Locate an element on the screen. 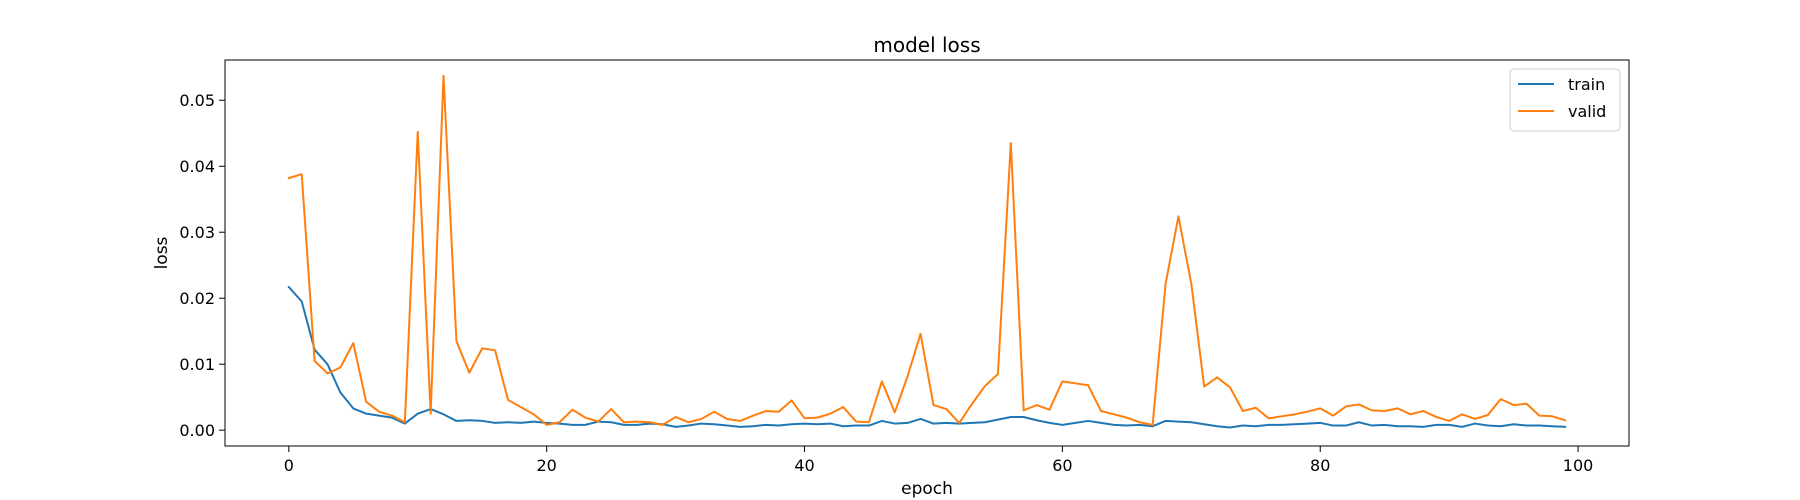  y-tick-label-0: 0.00 is located at coordinates (197, 430).